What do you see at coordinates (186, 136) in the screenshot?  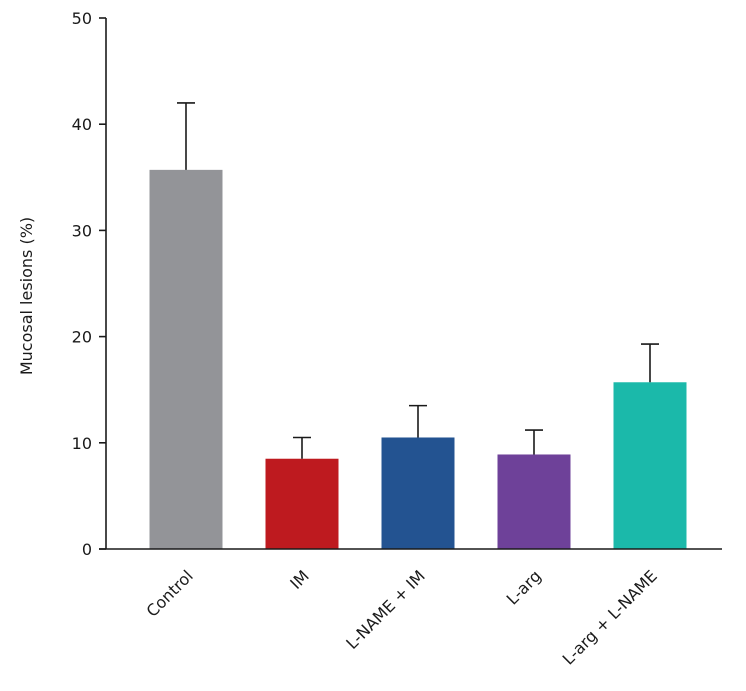 I see `error-bar-control` at bounding box center [186, 136].